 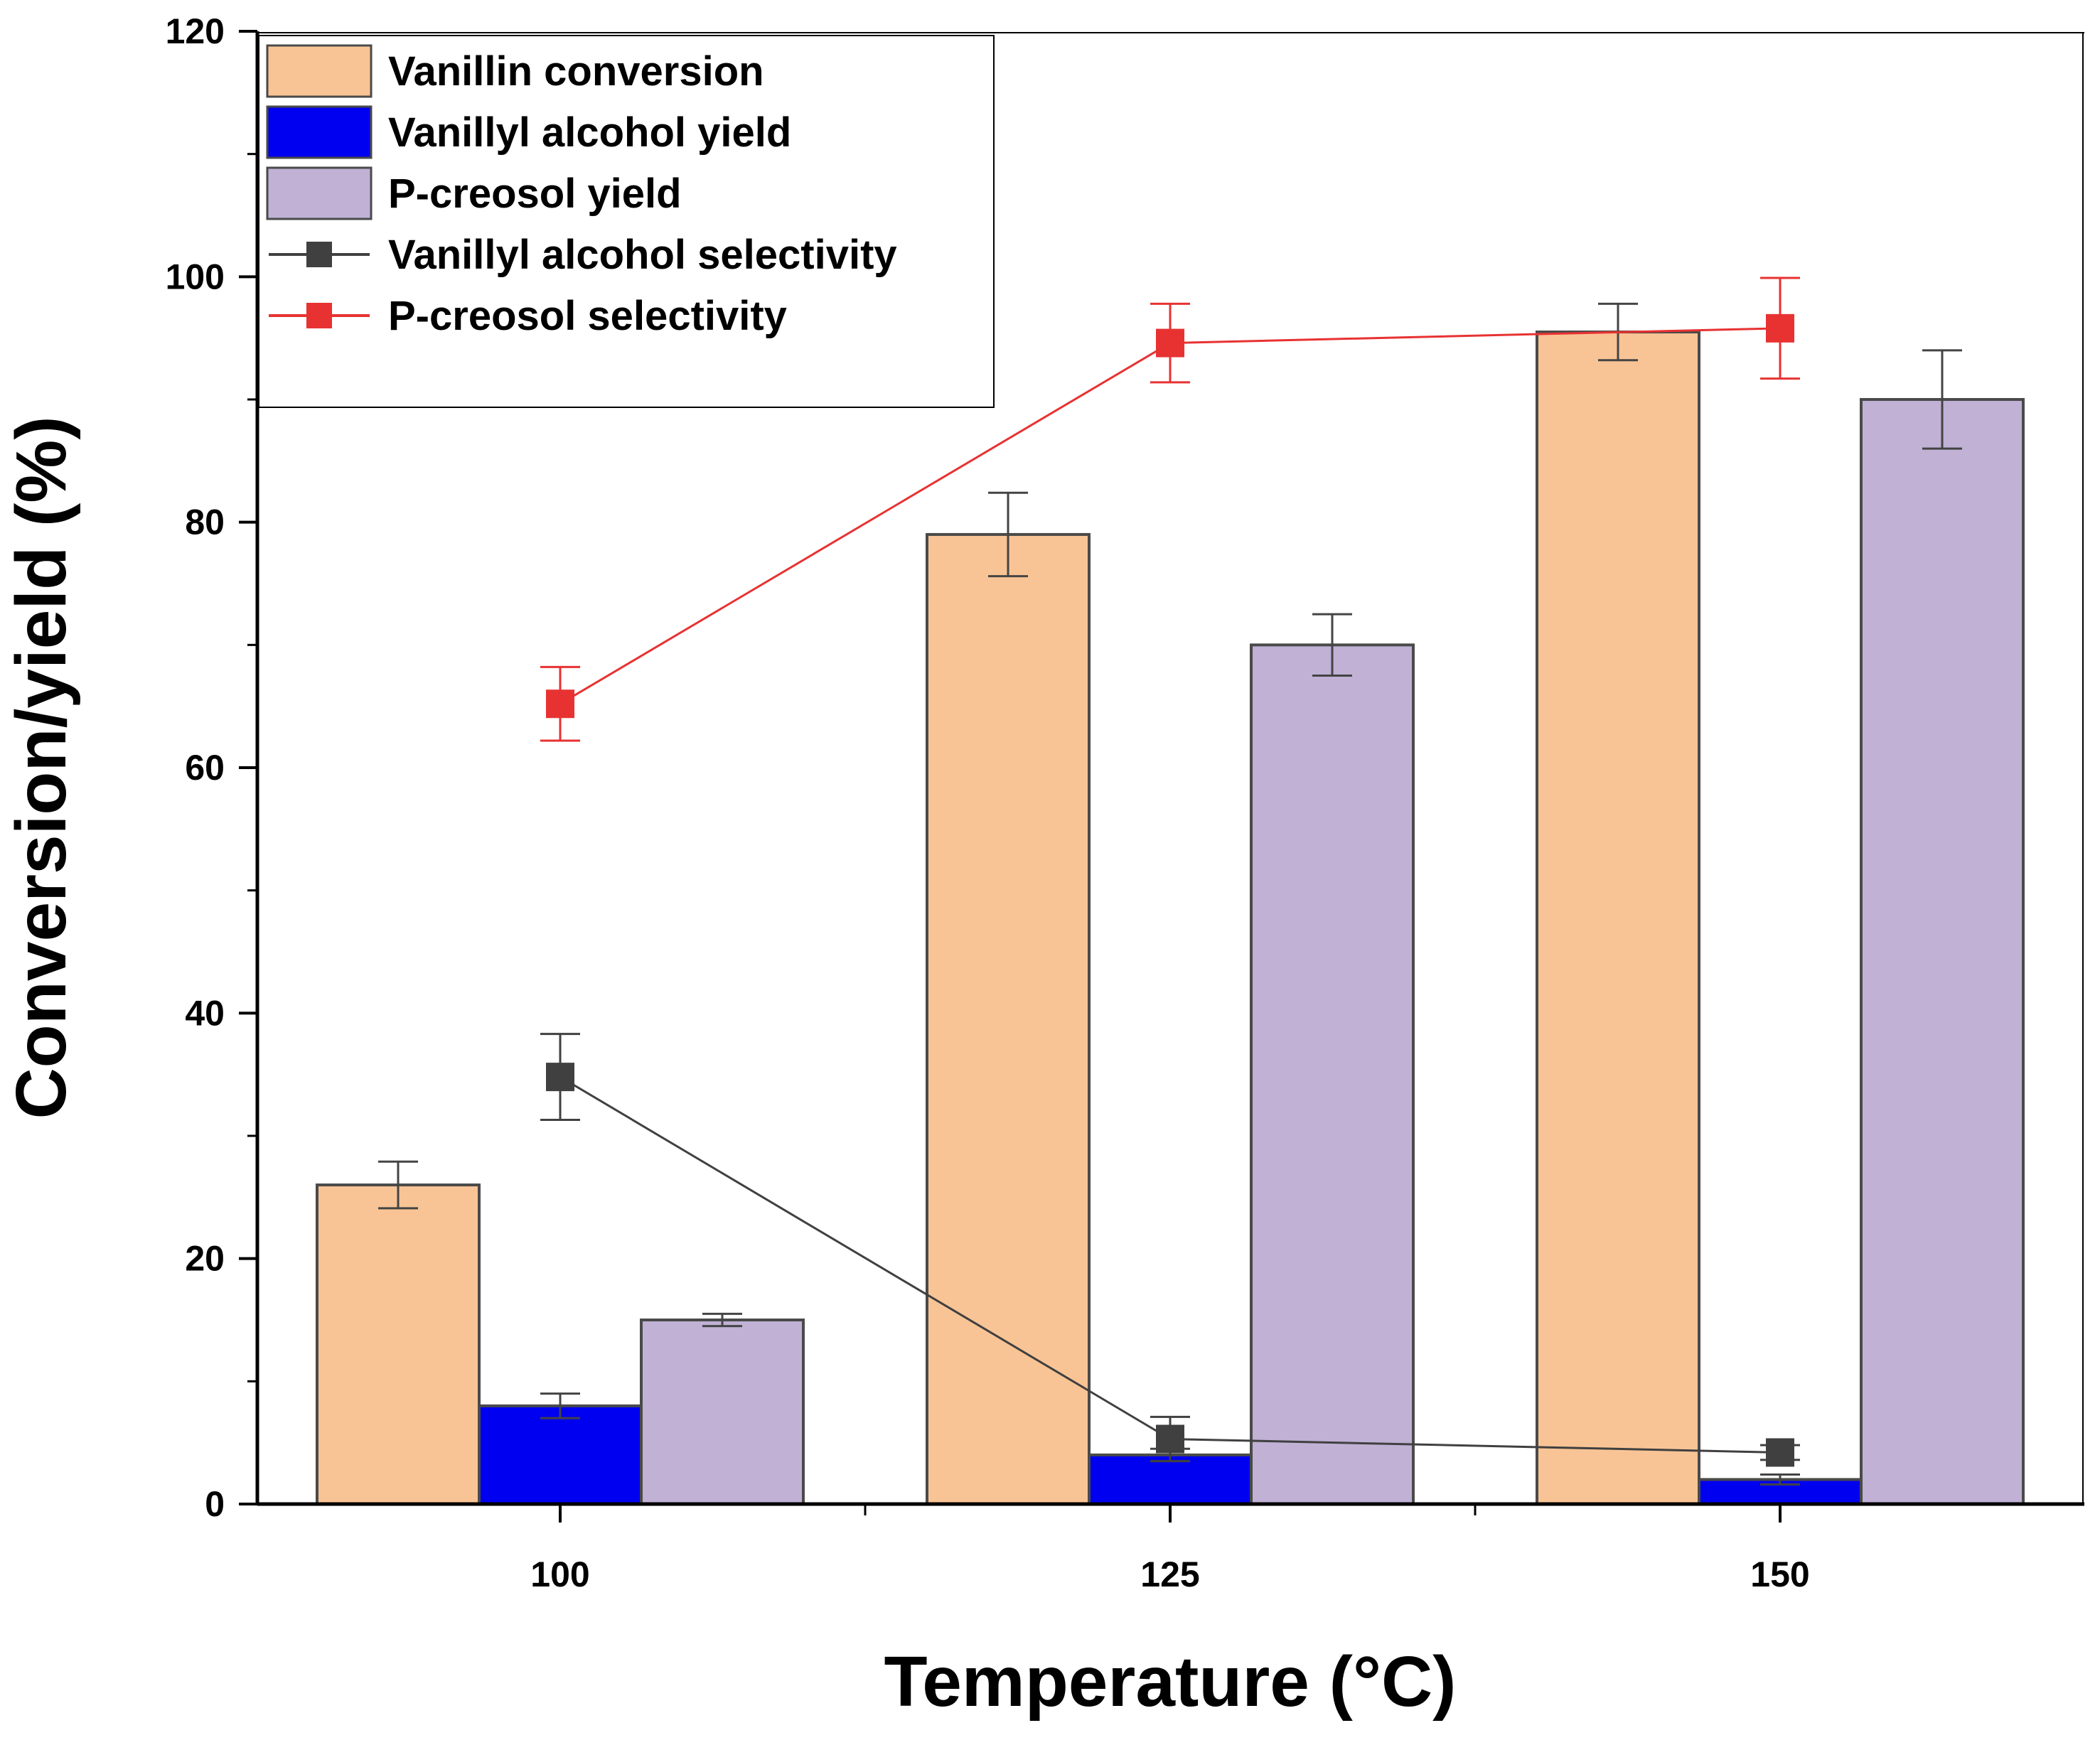 What do you see at coordinates (195, 31) in the screenshot?
I see `y-tick-label: 120` at bounding box center [195, 31].